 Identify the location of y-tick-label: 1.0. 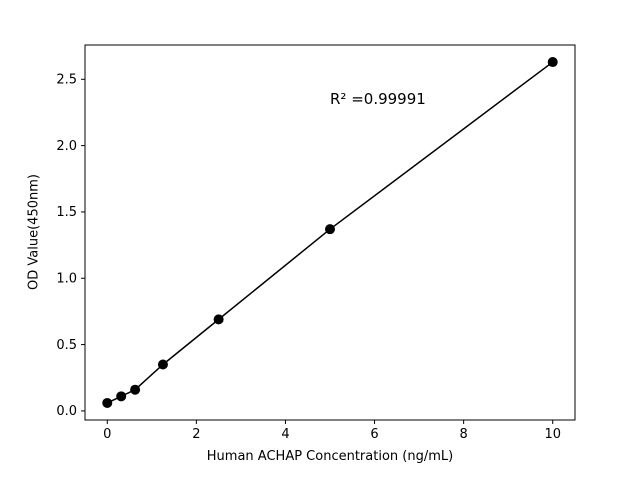
(66, 279).